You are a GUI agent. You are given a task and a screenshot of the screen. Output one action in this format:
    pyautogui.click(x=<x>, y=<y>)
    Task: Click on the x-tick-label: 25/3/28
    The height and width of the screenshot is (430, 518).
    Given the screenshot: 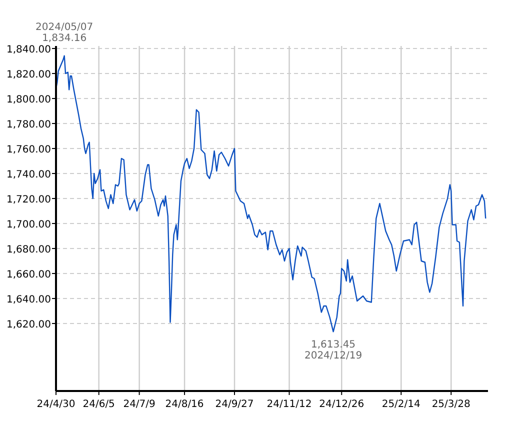 What is the action you would take?
    pyautogui.click(x=451, y=404)
    